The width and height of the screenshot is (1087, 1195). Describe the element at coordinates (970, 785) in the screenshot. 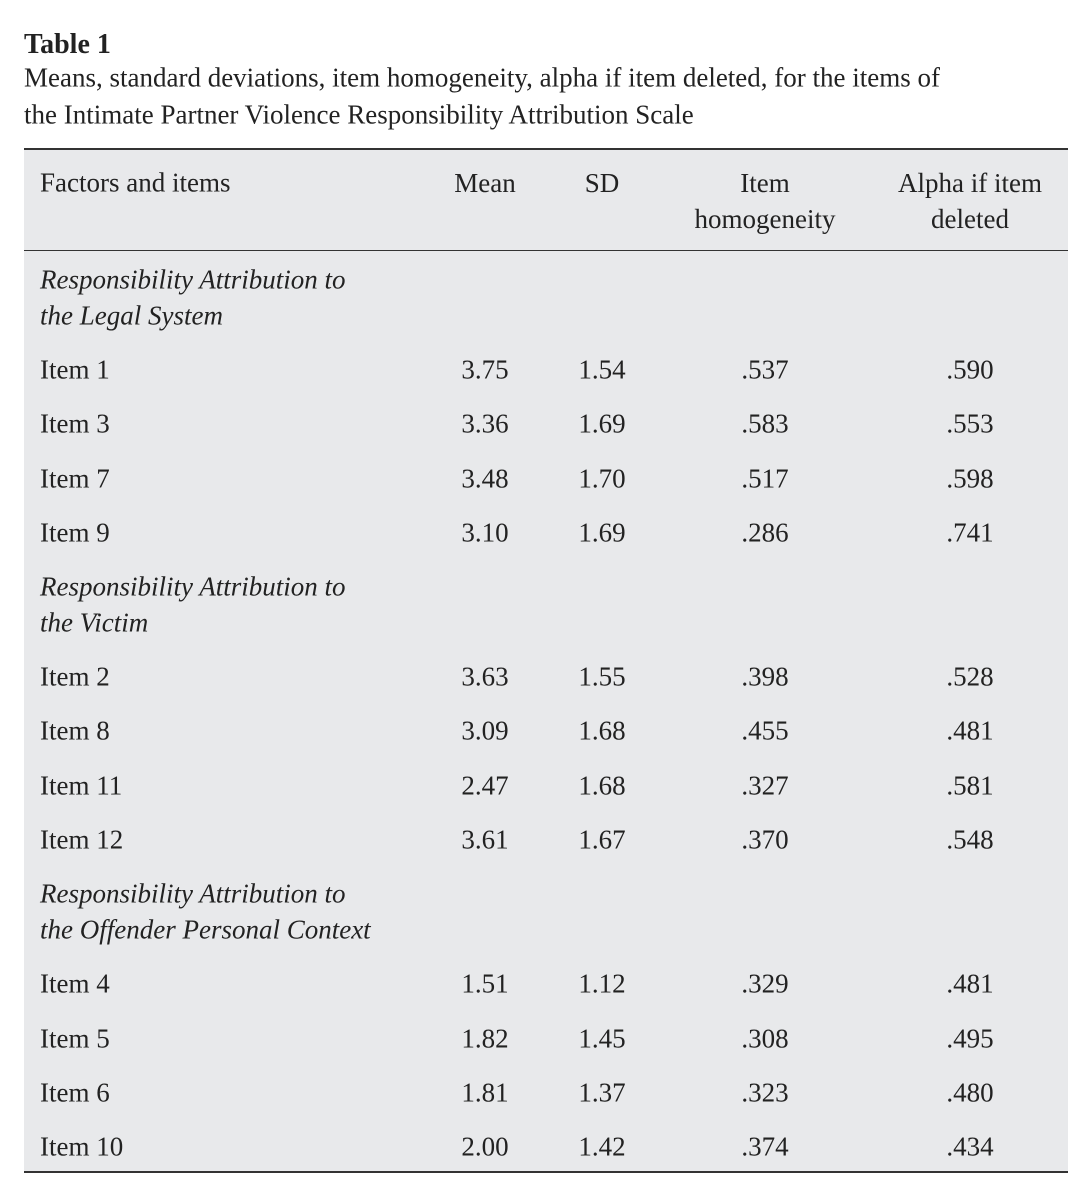

I see `cell: .581` at that location.